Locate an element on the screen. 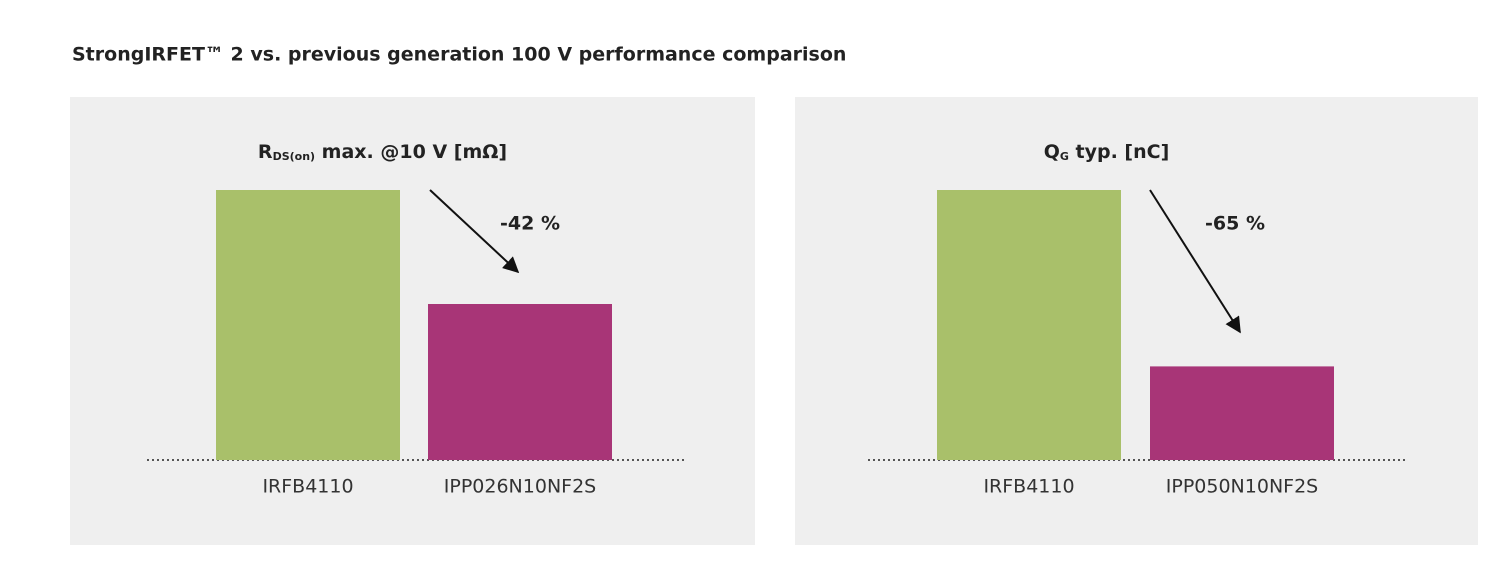  chart-title: QG typ. [nC] is located at coordinates (1107, 152).